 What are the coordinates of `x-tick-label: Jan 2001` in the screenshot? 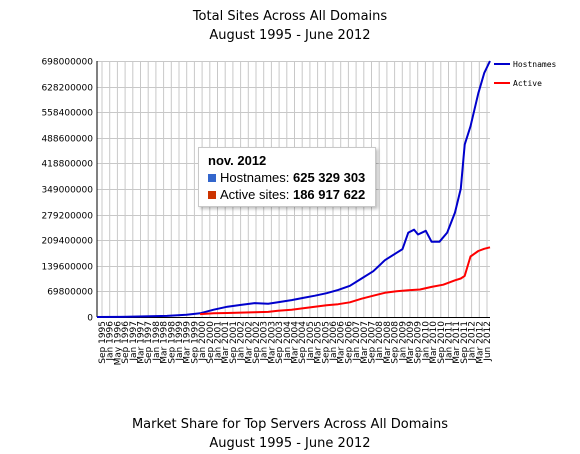 It's located at (219, 341).